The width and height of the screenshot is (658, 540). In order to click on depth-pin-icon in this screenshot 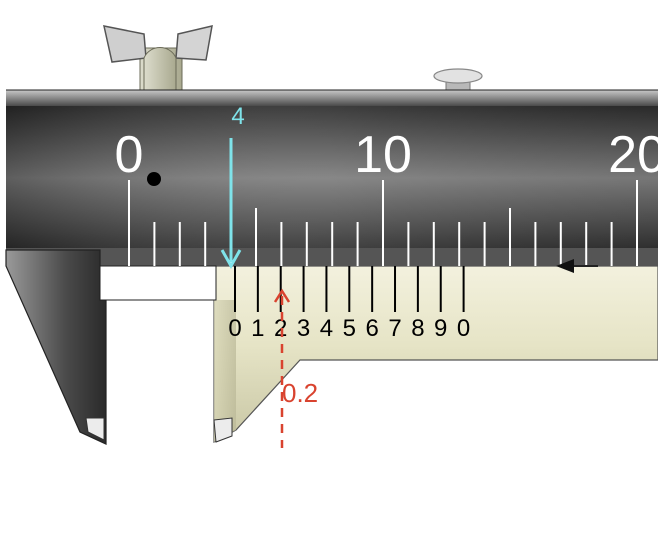, I will do `click(458, 79)`.